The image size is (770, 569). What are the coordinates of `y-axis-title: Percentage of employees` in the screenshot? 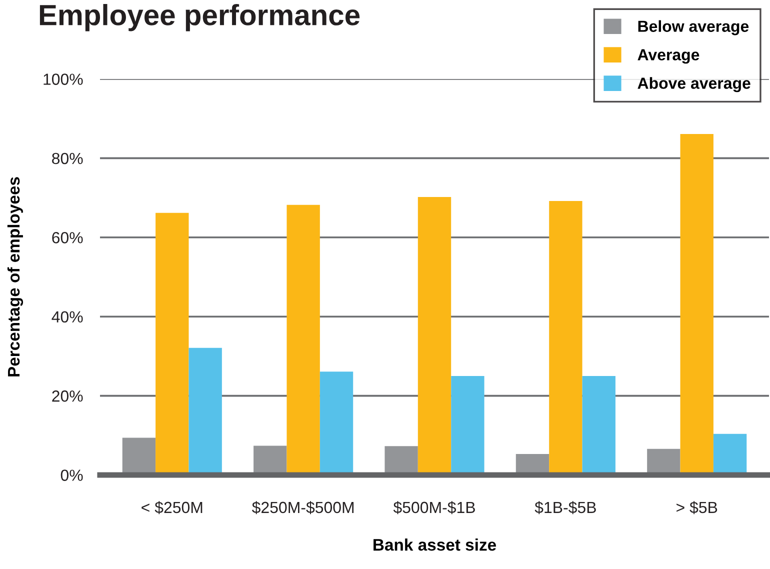 It's located at (15, 276).